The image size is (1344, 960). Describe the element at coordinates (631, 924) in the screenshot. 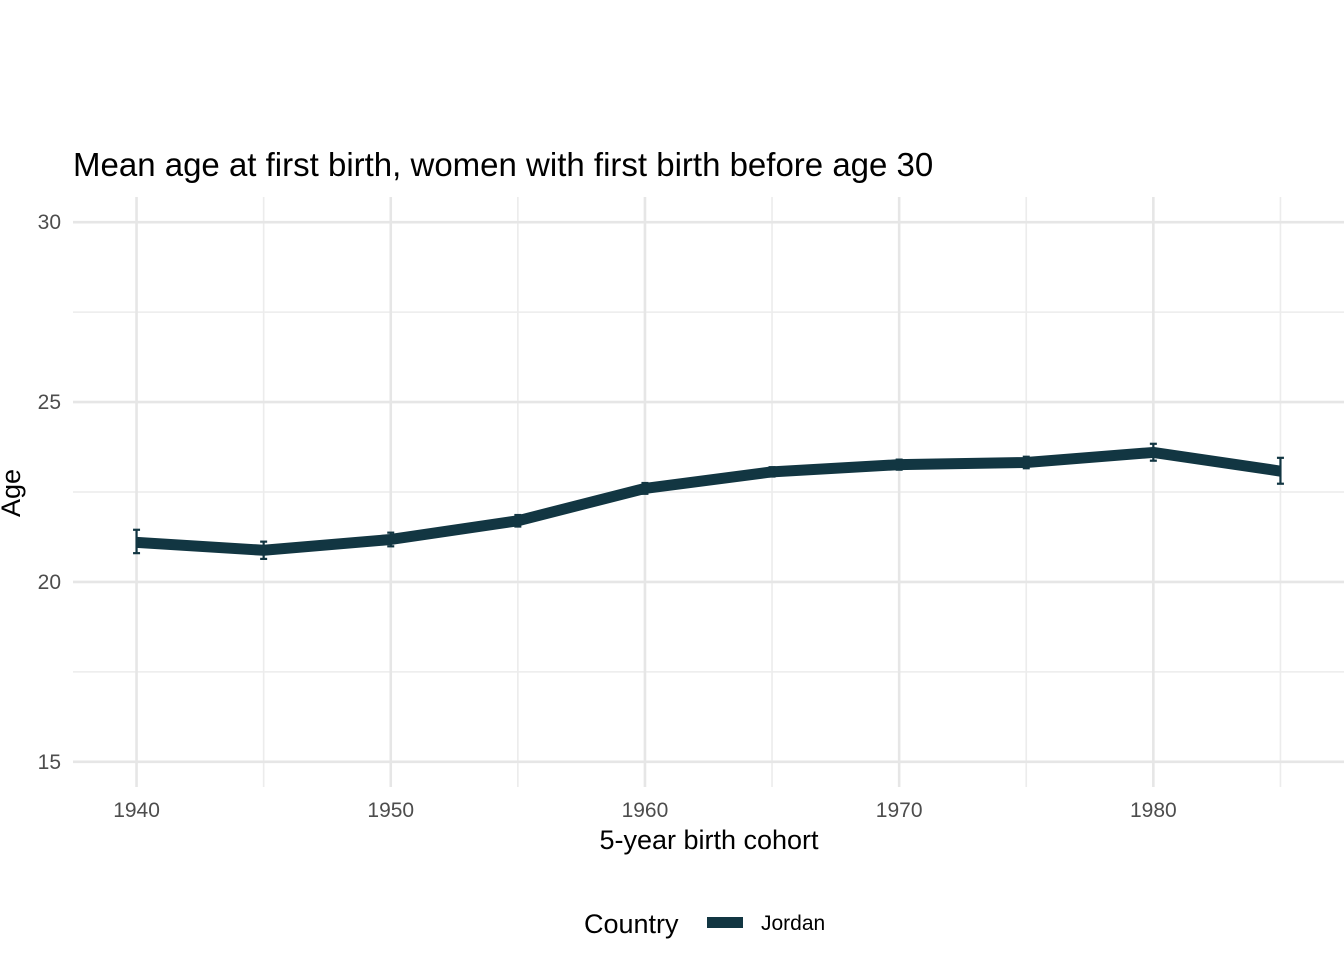

I see `legend-title: Country` at that location.